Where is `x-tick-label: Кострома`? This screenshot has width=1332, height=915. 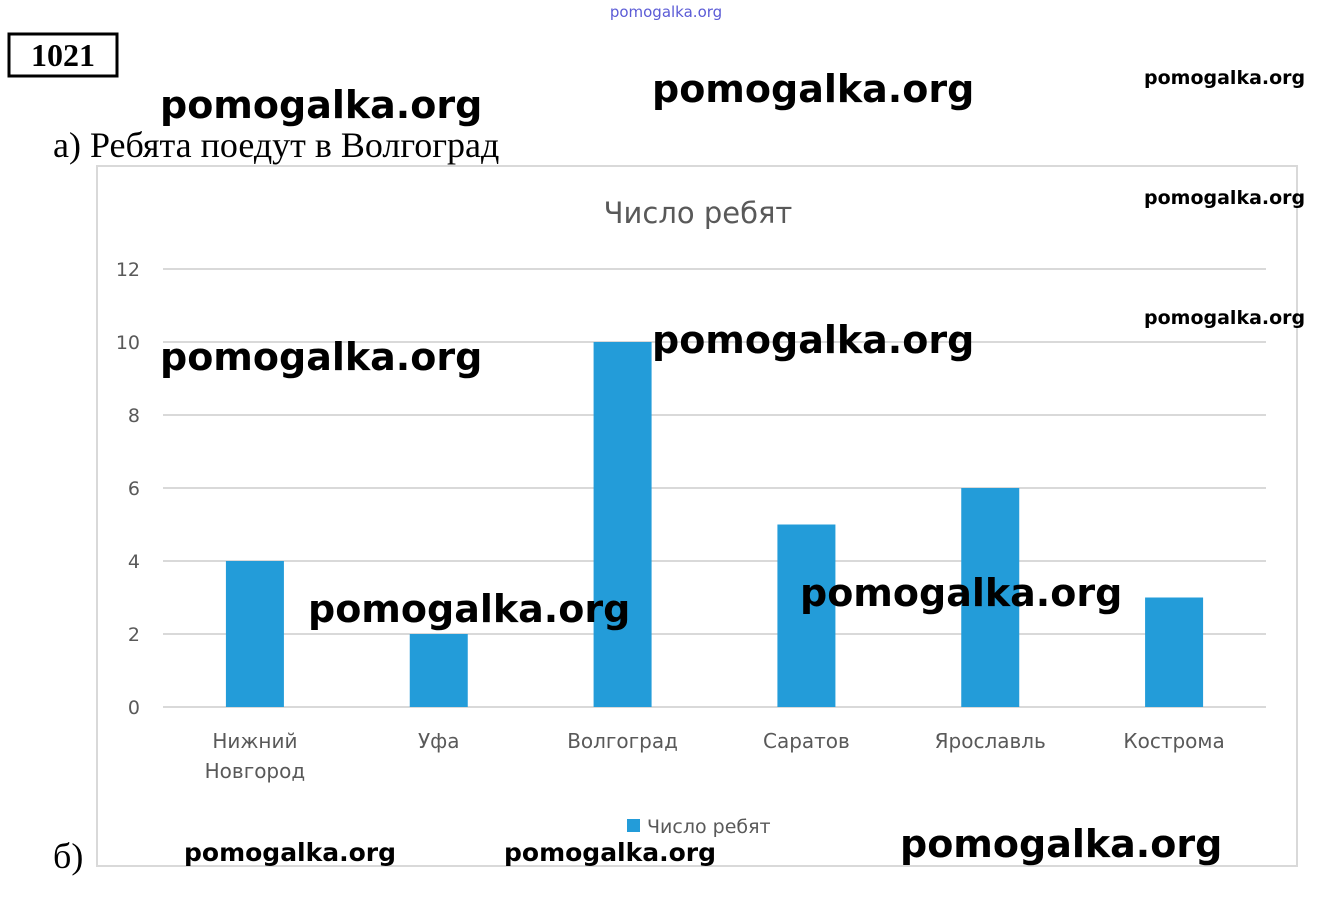
x-tick-label: Кострома is located at coordinates (1173, 741).